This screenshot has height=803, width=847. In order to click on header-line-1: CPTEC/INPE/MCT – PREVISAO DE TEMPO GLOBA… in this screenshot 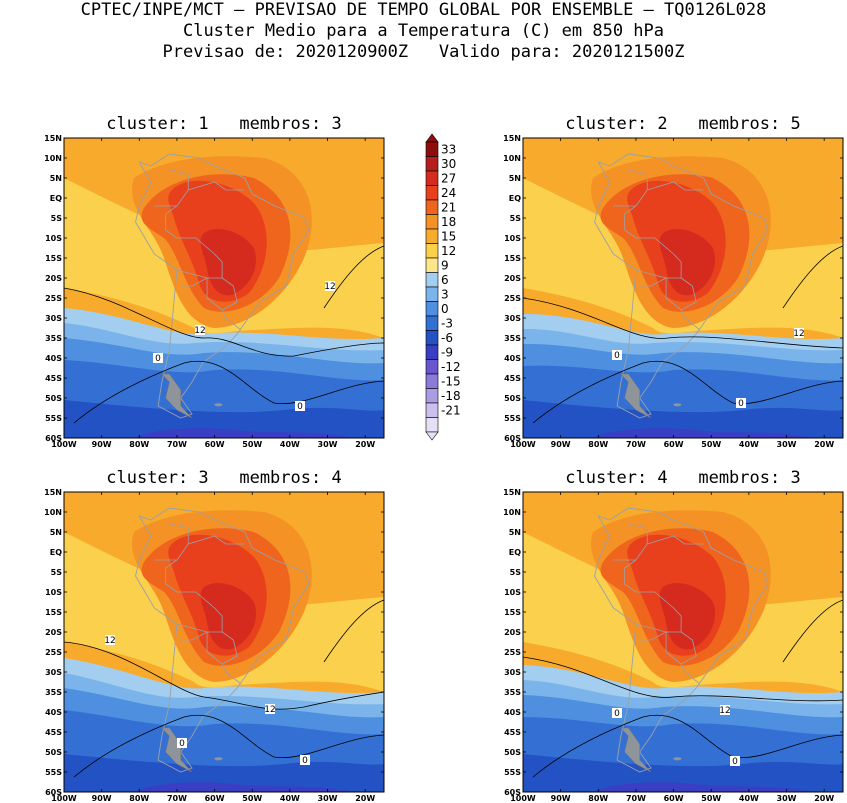, I will do `click(423, 10)`.